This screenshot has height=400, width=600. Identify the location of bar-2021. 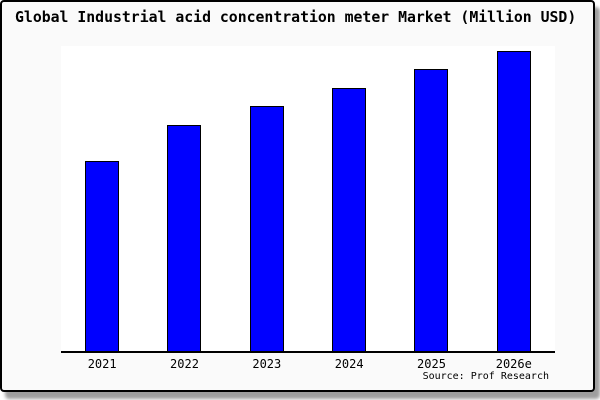
(102, 256).